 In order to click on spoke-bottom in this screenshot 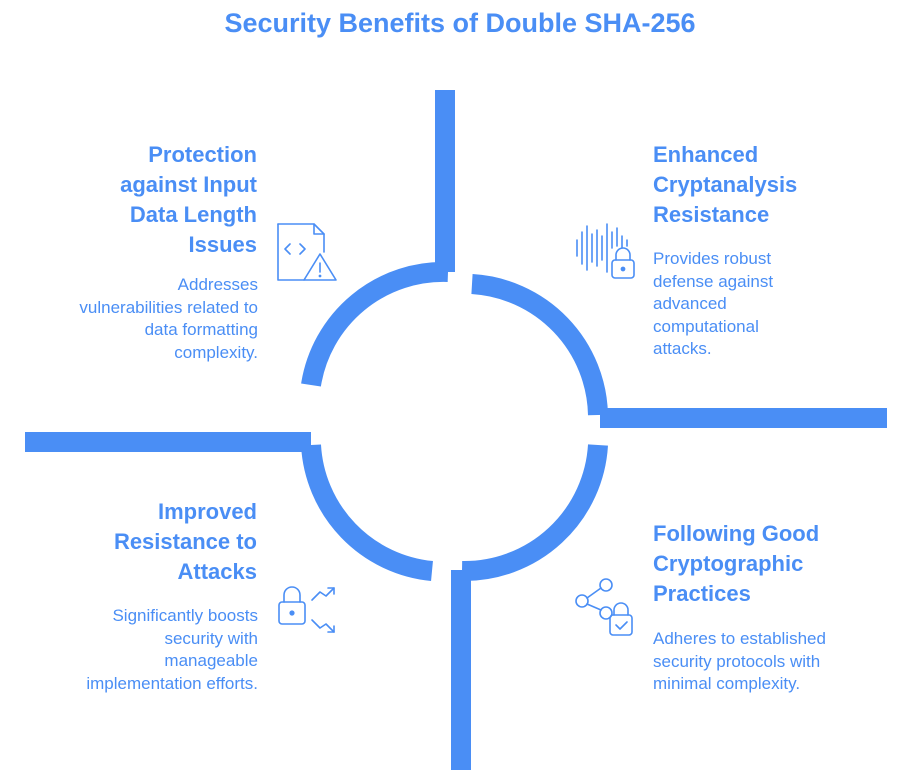, I will do `click(461, 670)`.